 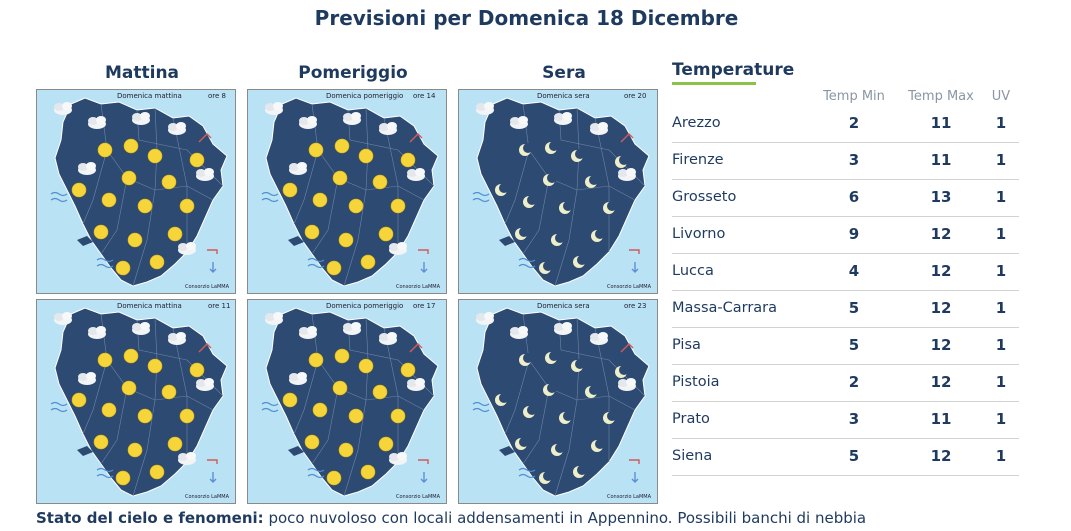 What do you see at coordinates (696, 123) in the screenshot?
I see `city-name: Arezzo` at bounding box center [696, 123].